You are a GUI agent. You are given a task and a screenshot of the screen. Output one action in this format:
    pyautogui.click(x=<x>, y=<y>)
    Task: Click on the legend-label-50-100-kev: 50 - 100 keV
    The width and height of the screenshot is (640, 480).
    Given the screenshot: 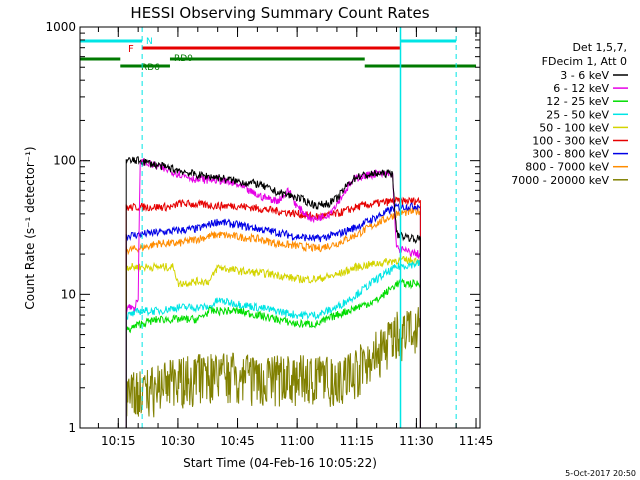 What is the action you would take?
    pyautogui.click(x=574, y=127)
    